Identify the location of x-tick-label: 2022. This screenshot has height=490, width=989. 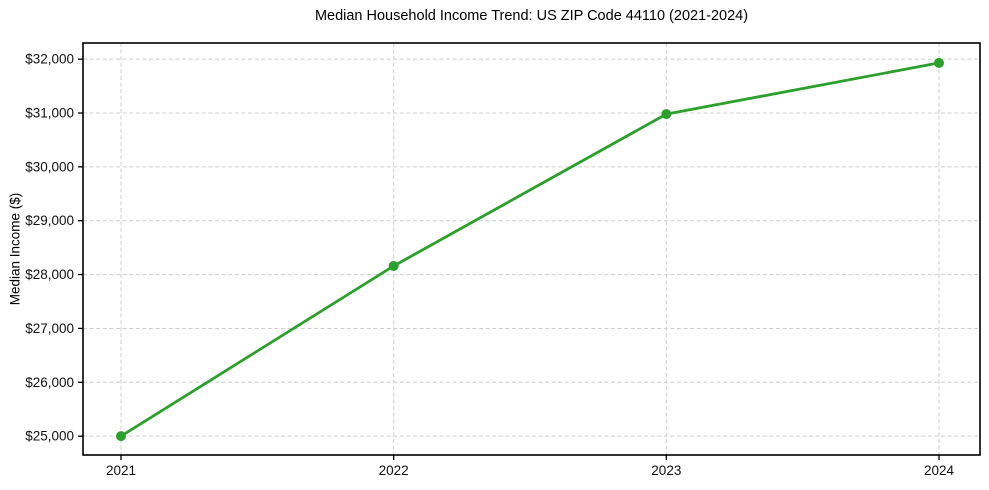
(394, 470).